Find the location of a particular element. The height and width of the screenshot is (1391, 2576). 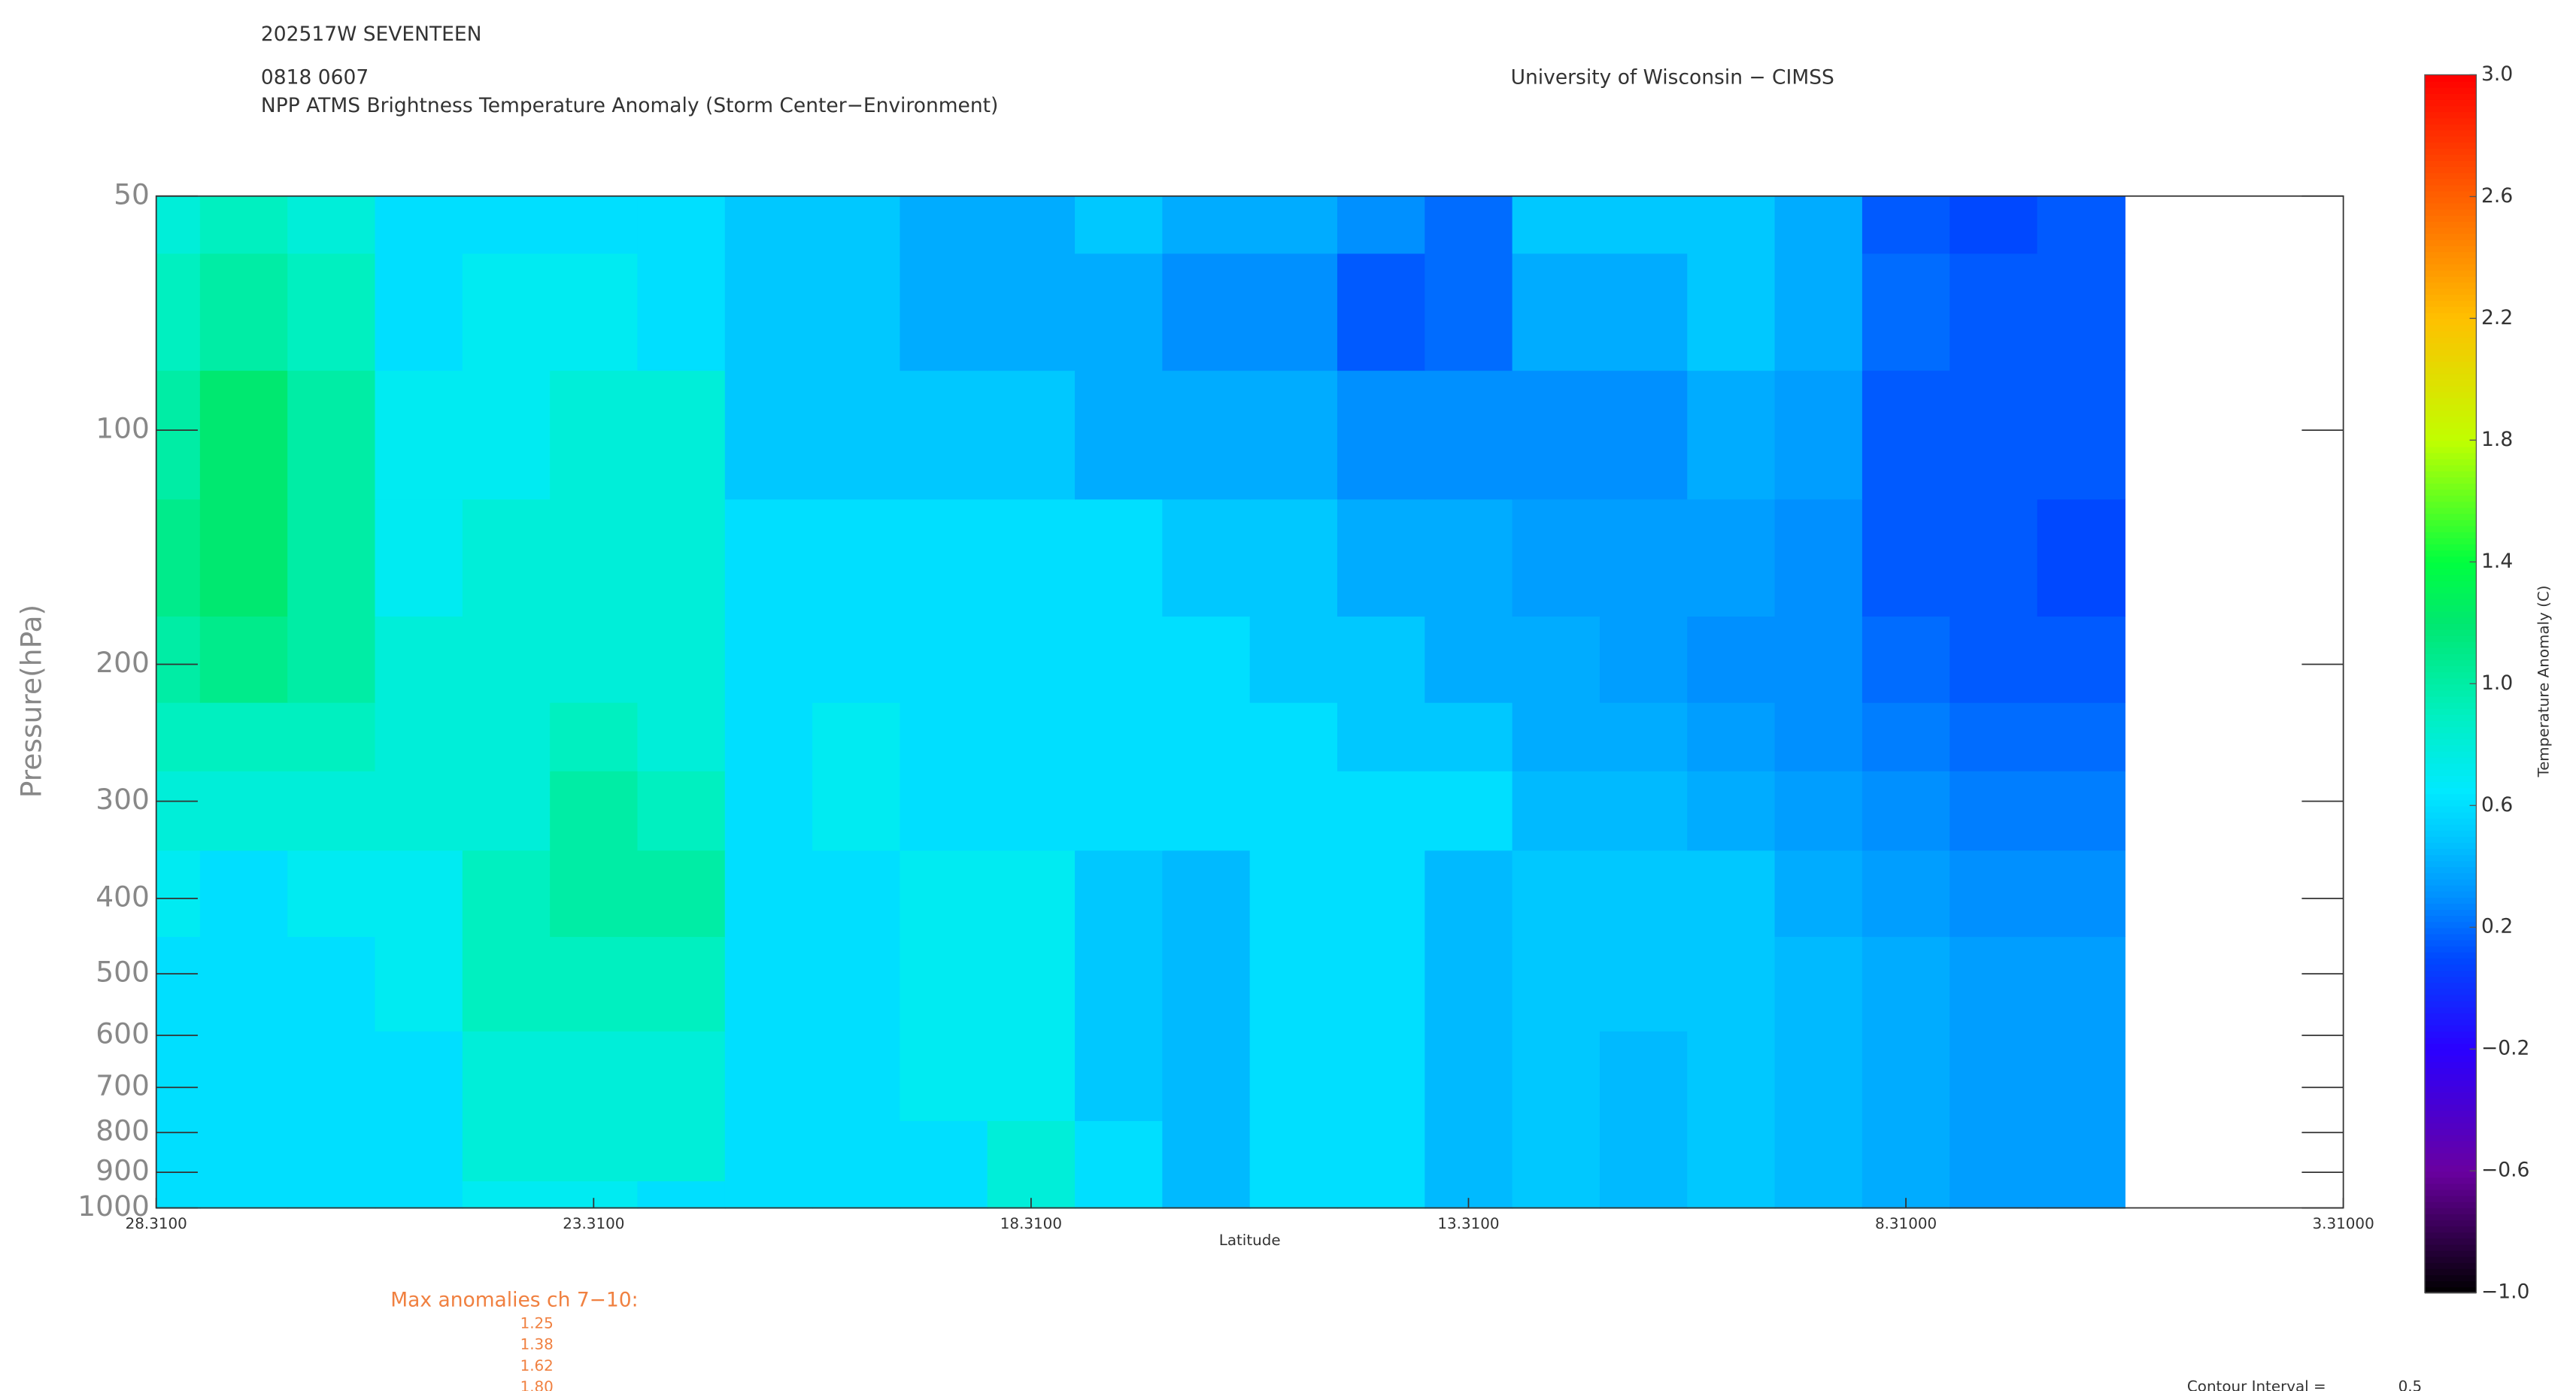

colorbar-tick-label: 1.4 is located at coordinates (2497, 561).